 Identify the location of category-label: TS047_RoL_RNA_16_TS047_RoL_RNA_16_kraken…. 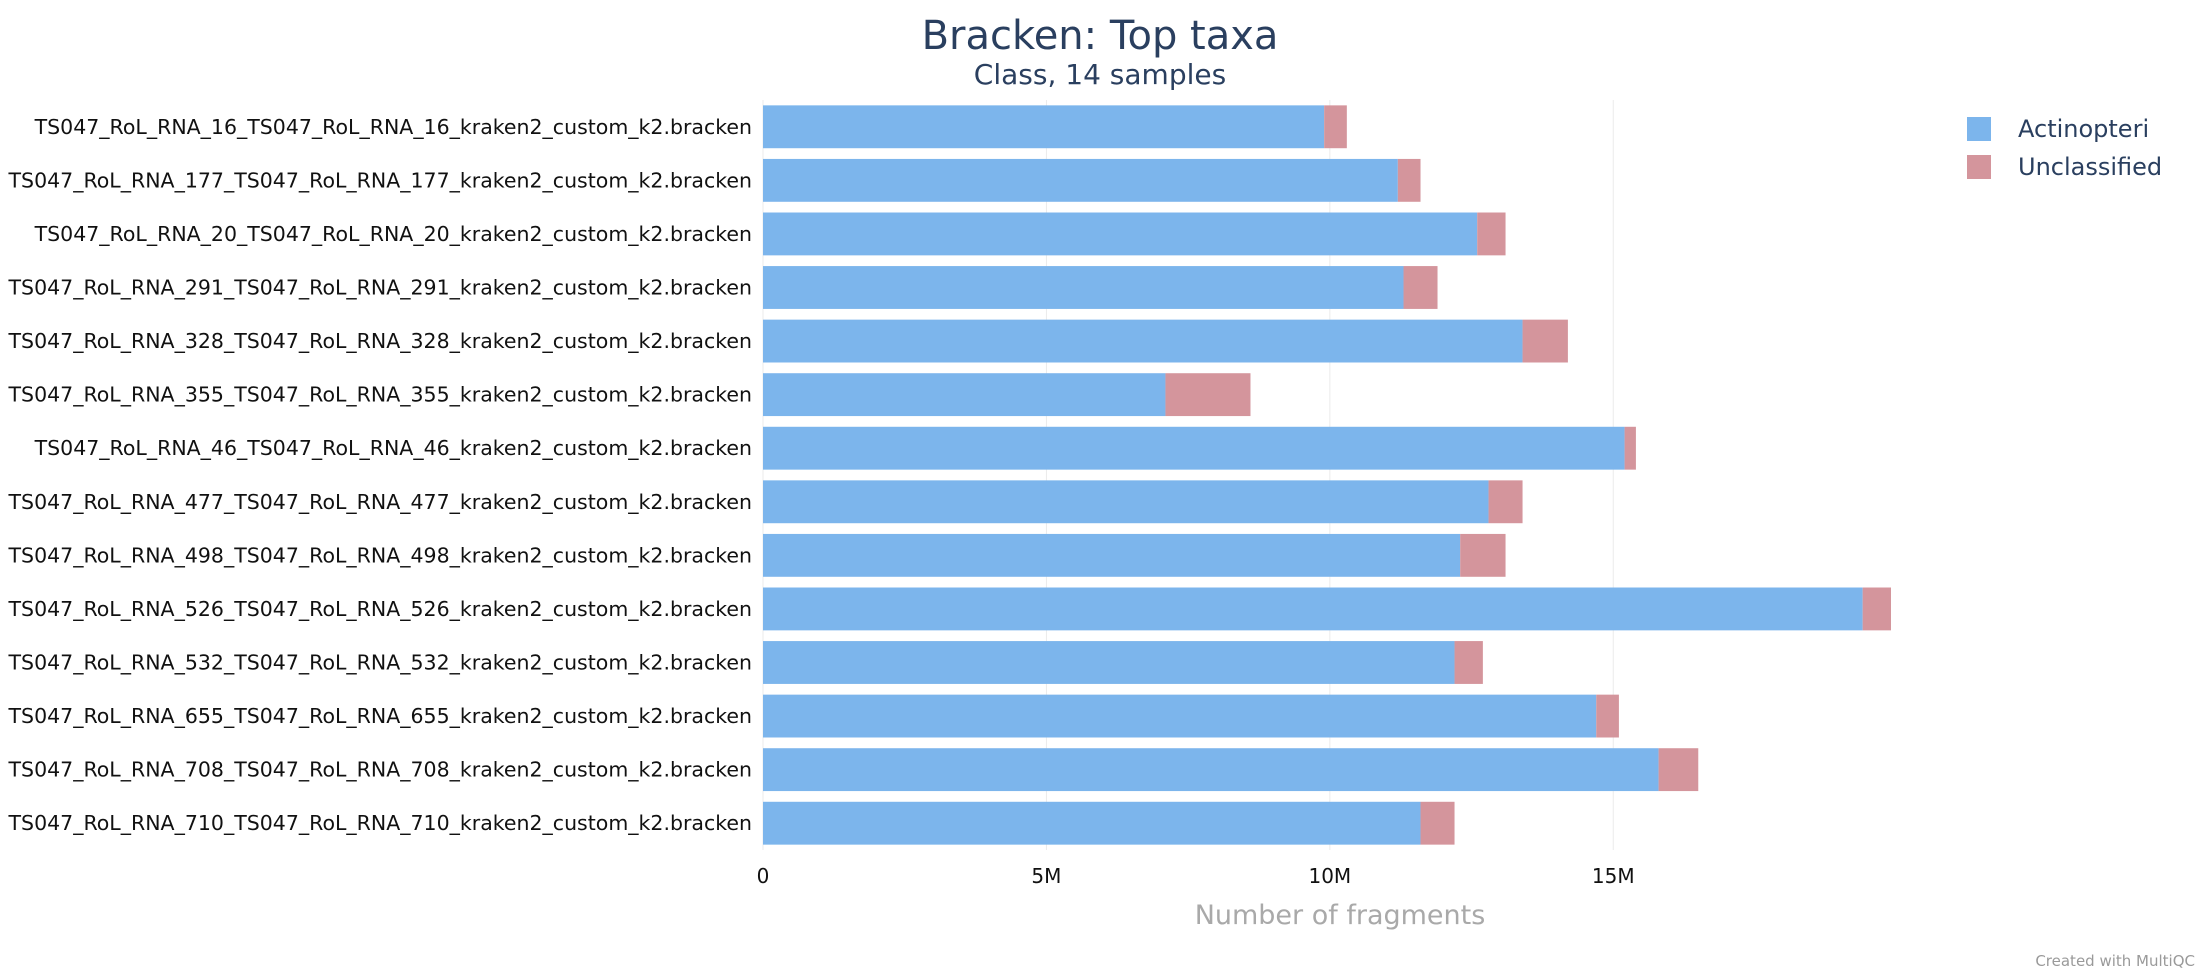
(393, 127).